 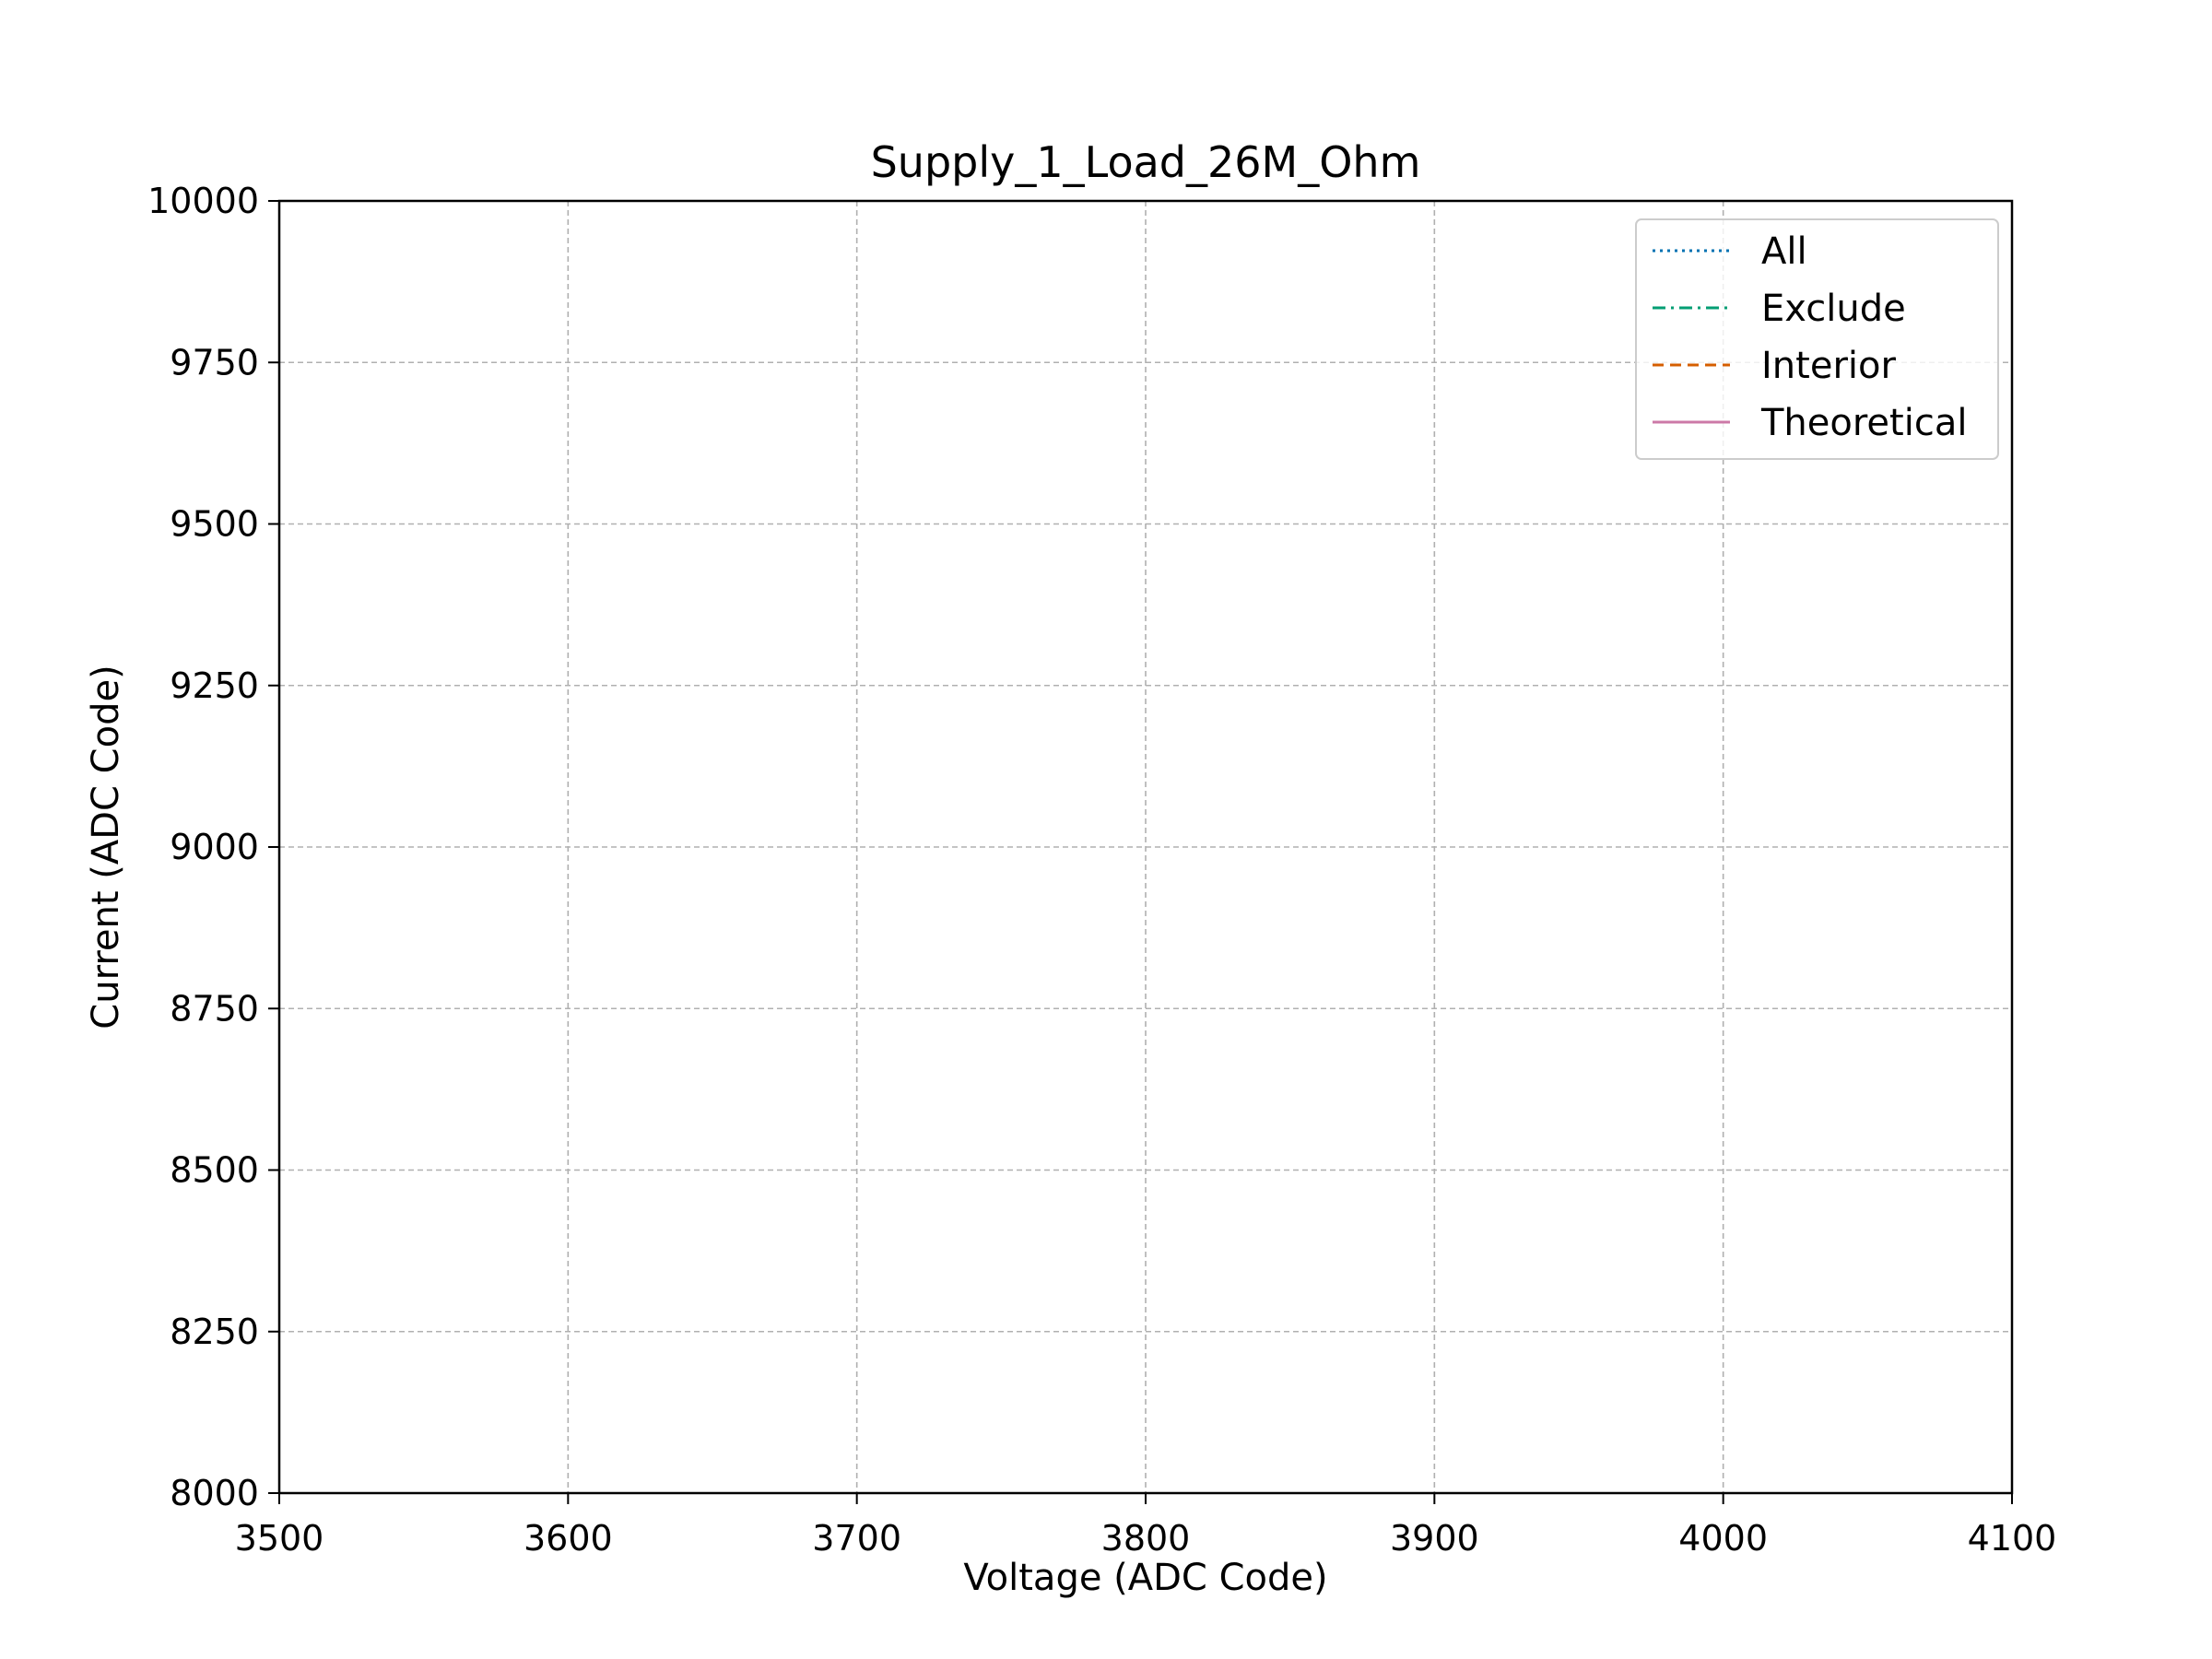 What do you see at coordinates (1784, 251) in the screenshot?
I see `legend-label: All` at bounding box center [1784, 251].